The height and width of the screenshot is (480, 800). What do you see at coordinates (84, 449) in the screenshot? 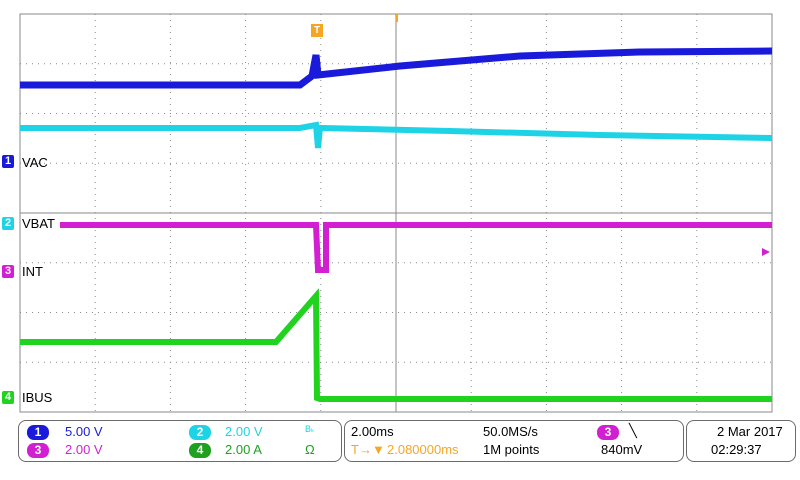
I see `ch3-scale: 2.00 V` at bounding box center [84, 449].